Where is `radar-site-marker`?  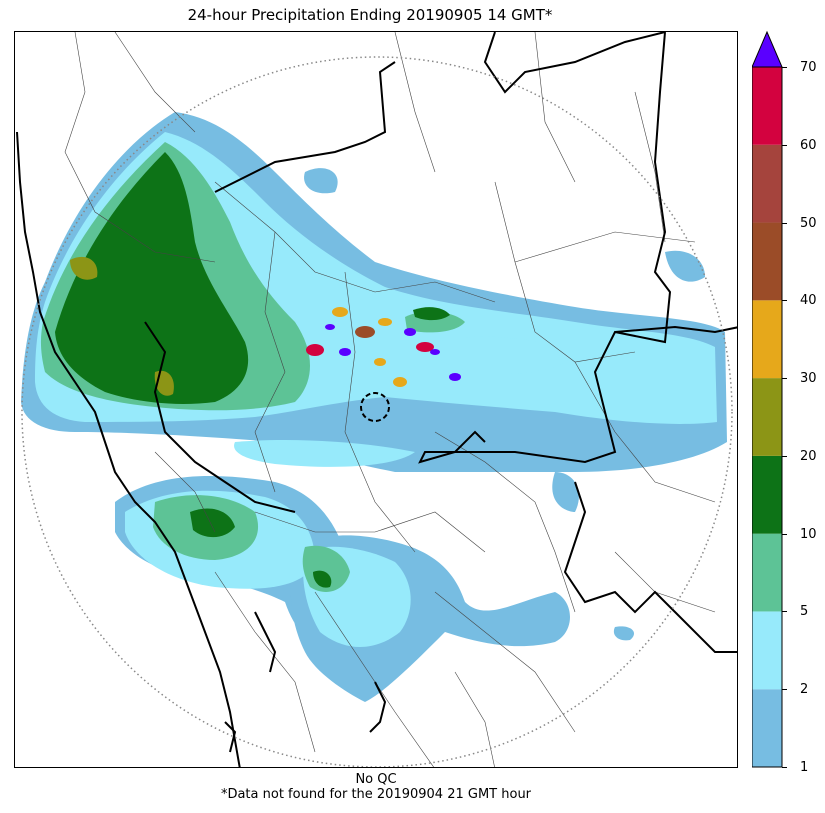 radar-site-marker is located at coordinates (375, 407).